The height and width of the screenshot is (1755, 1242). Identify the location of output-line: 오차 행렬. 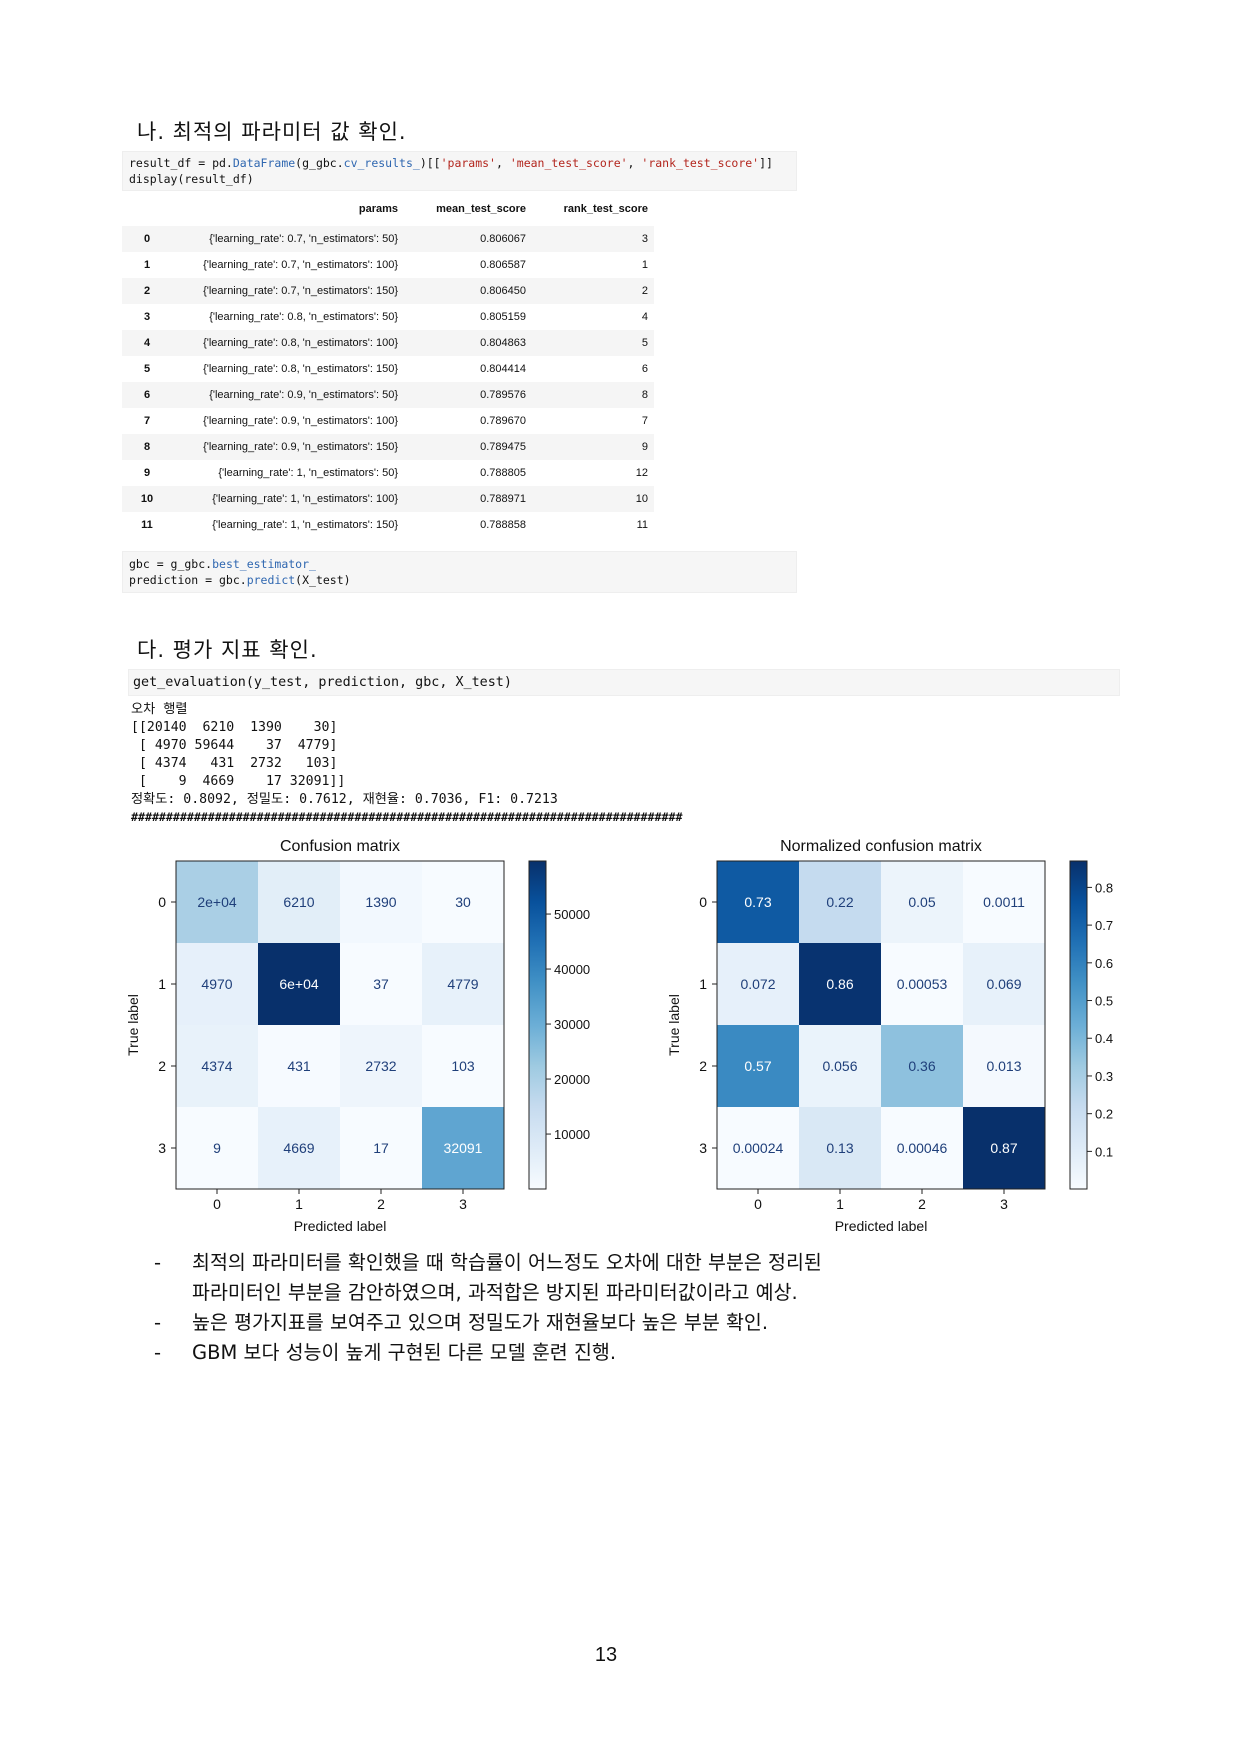
(159, 709).